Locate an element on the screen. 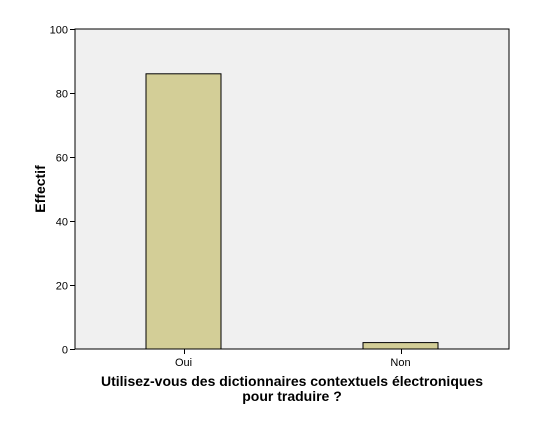  y-tick-label: 40 is located at coordinates (62, 223).